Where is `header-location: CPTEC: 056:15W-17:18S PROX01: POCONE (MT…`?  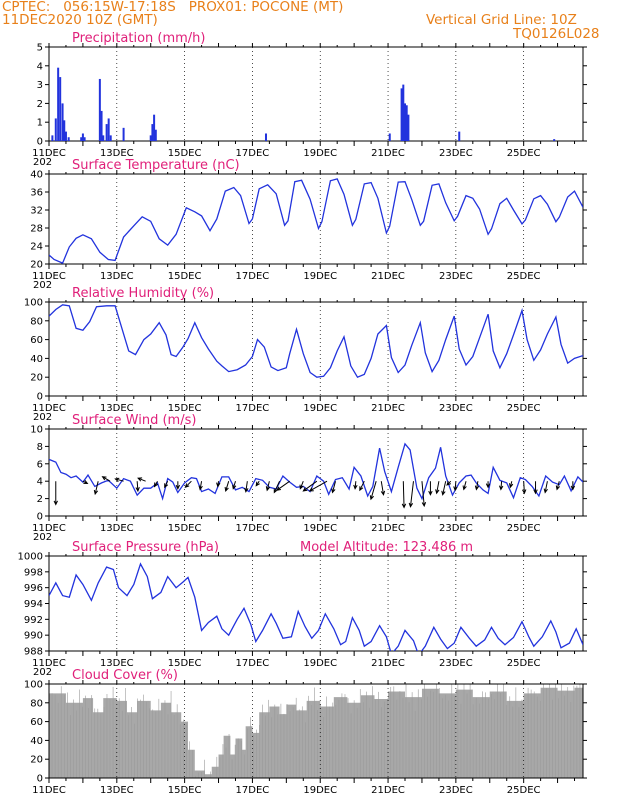 header-location: CPTEC: 056:15W-17:18S PROX01: POCONE (MT… is located at coordinates (173, 7).